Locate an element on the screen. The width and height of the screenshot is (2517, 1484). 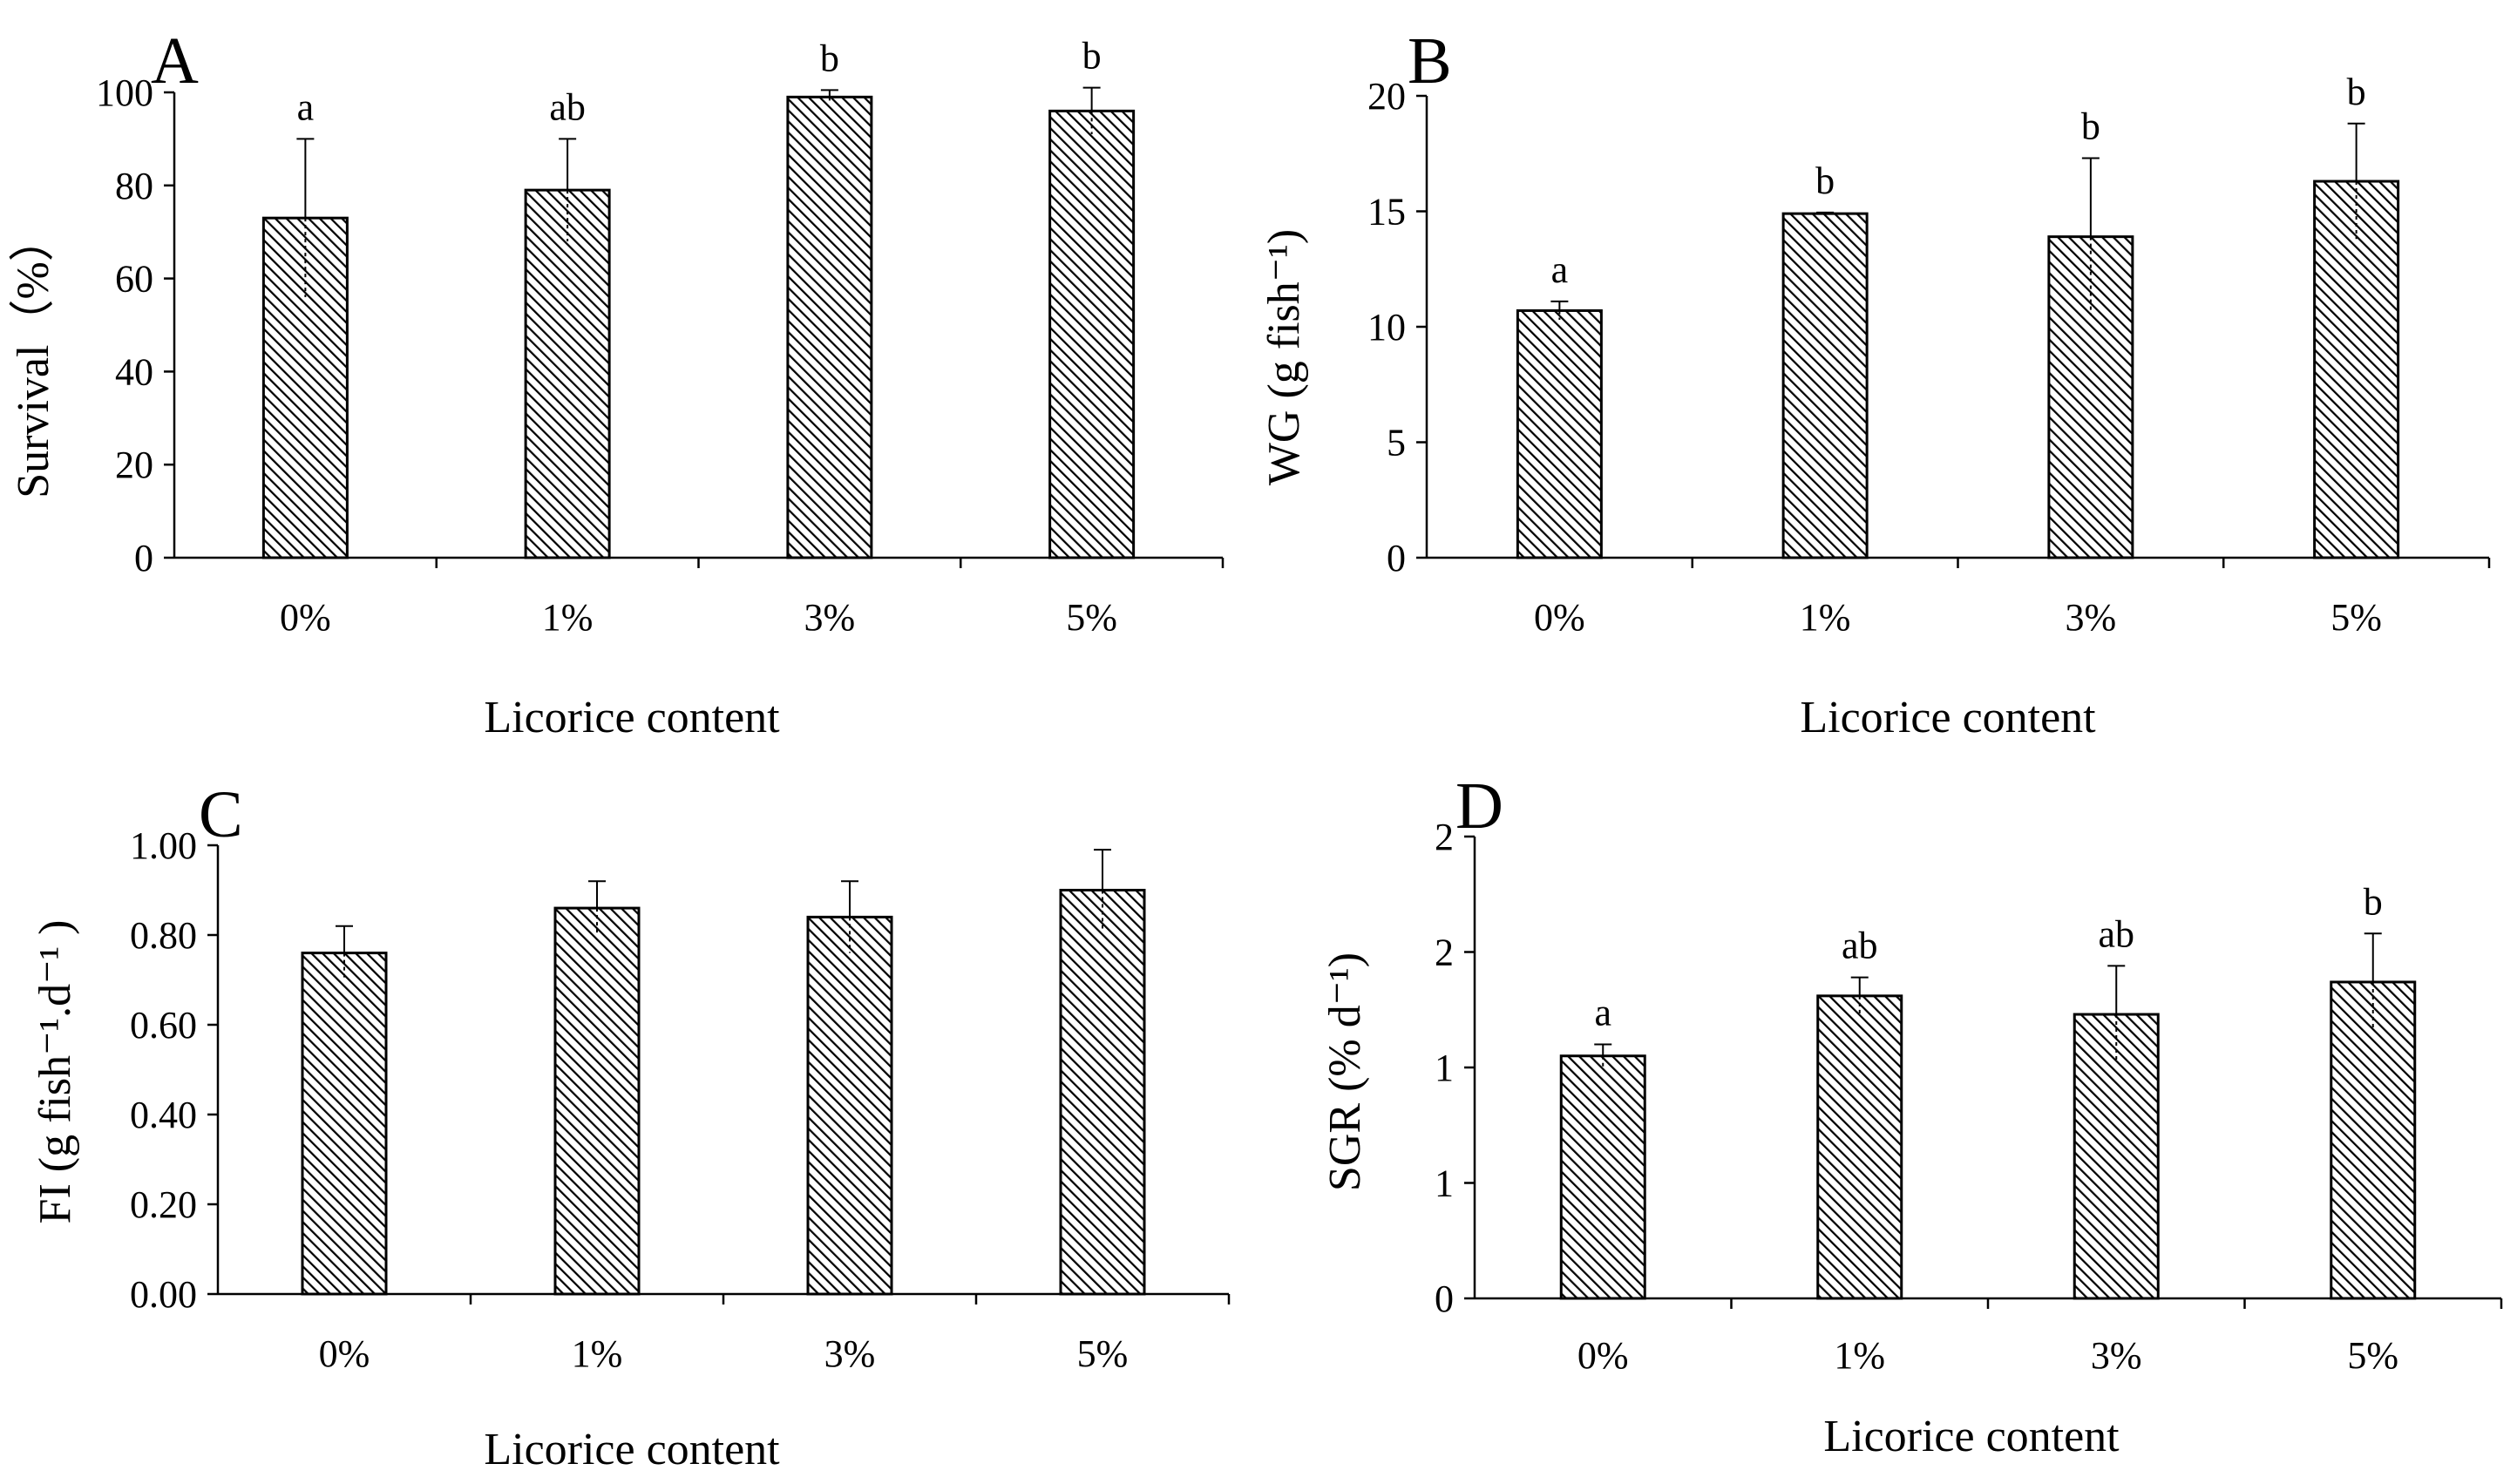
panel-letter: A is located at coordinates (175, 61).